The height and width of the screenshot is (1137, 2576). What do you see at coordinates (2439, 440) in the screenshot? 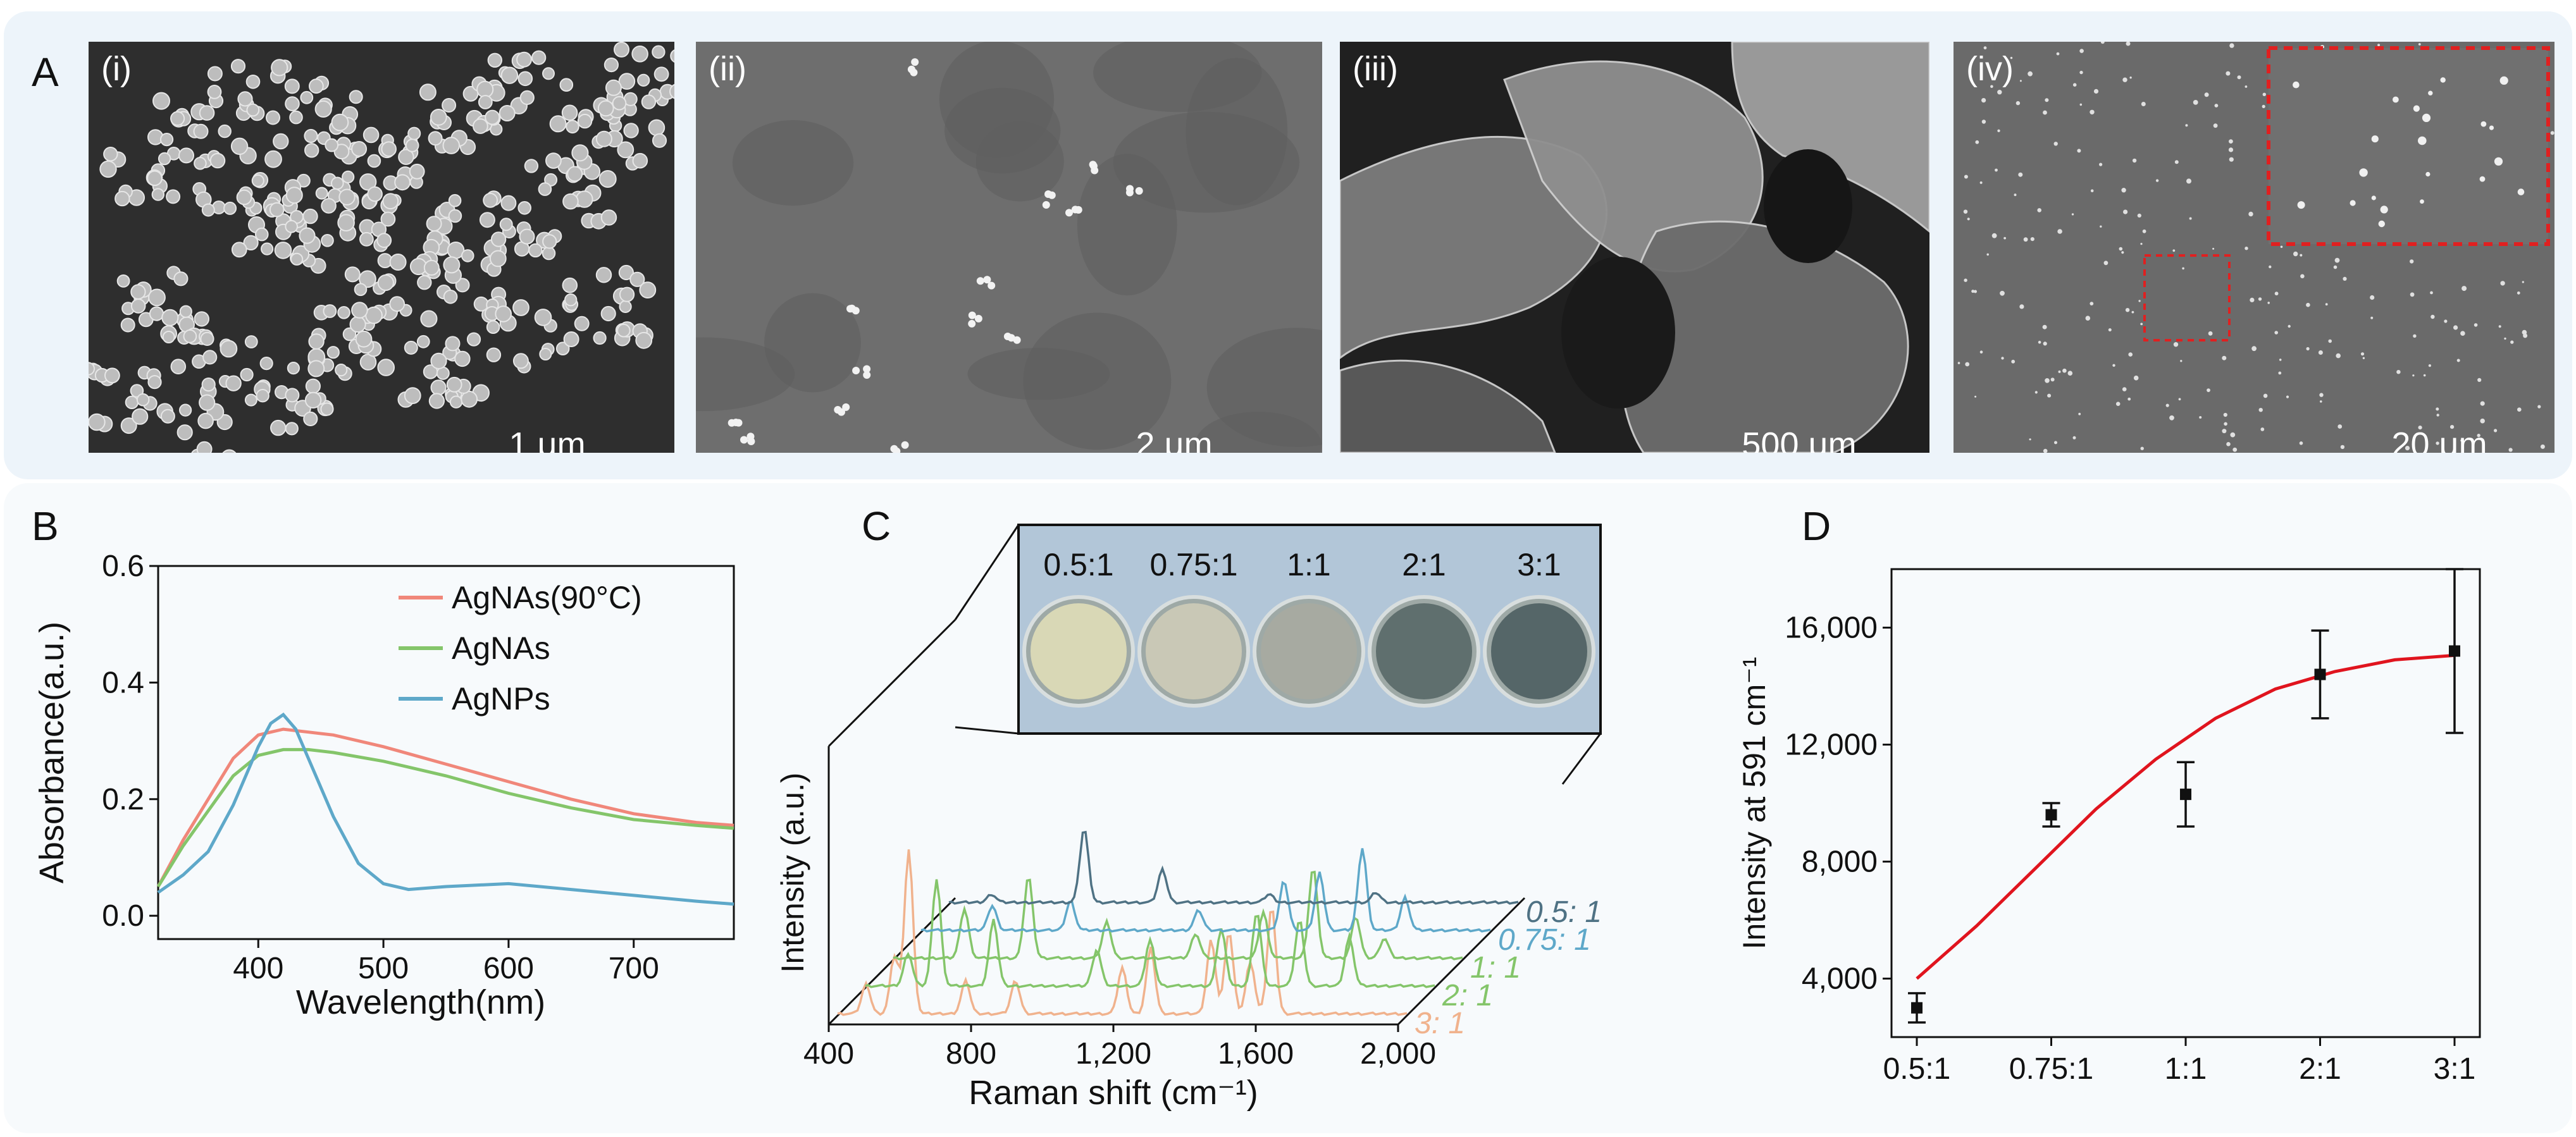
I see `scale-bar-4-text: 20 μm` at bounding box center [2439, 440].